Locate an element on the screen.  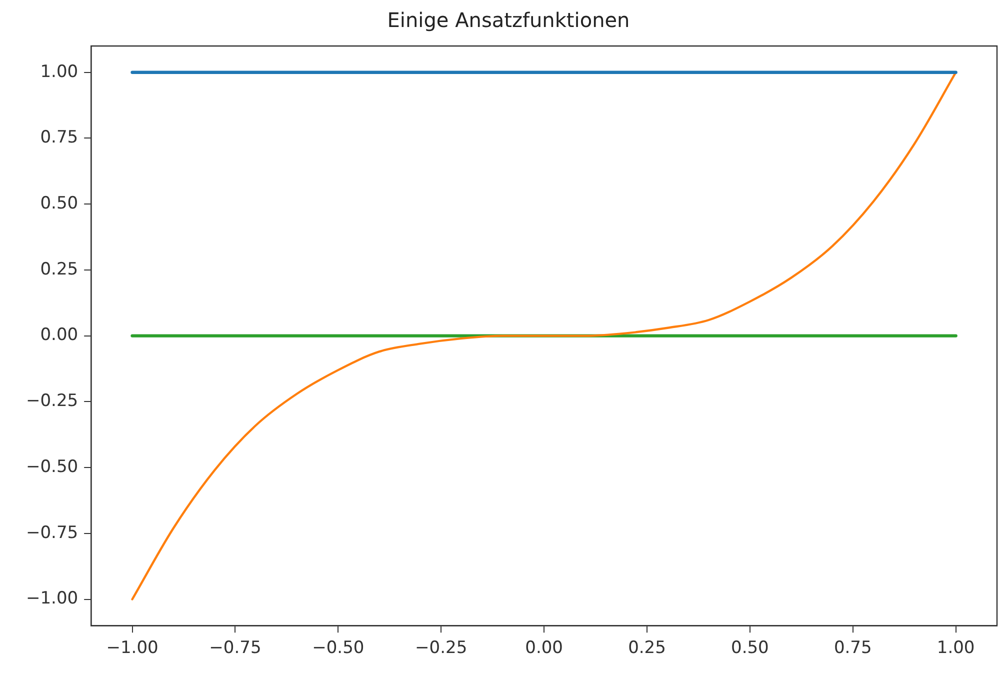
y-tick-label: −0.50 is located at coordinates (52, 466).